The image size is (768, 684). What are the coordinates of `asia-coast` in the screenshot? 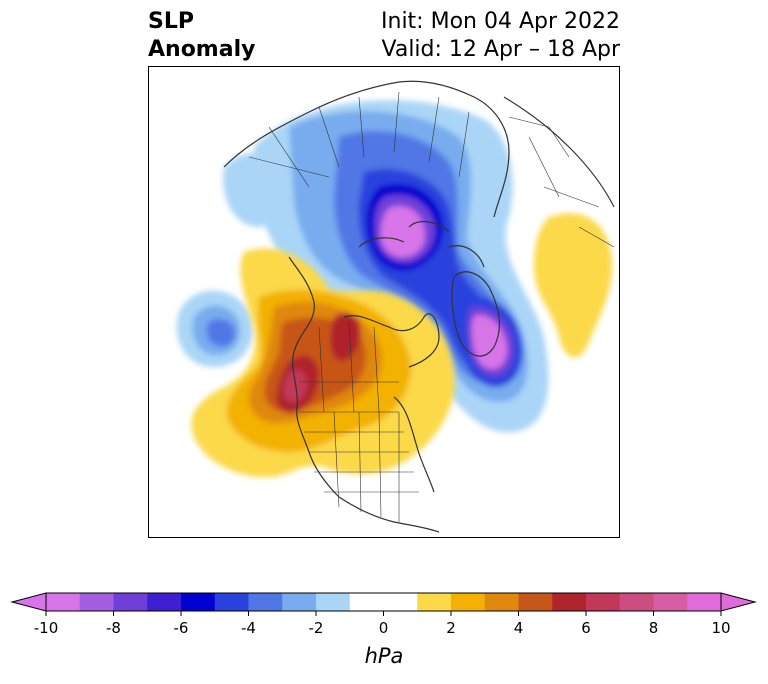 It's located at (366, 149).